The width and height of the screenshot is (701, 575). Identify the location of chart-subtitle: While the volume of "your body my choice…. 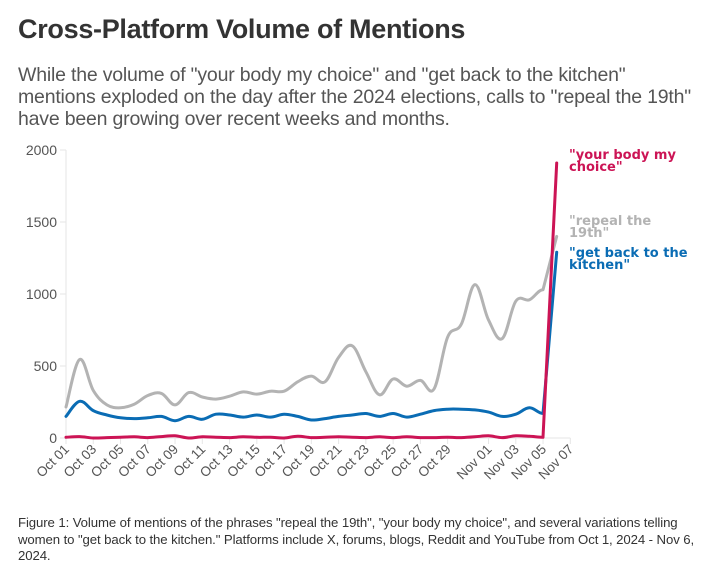
(355, 97).